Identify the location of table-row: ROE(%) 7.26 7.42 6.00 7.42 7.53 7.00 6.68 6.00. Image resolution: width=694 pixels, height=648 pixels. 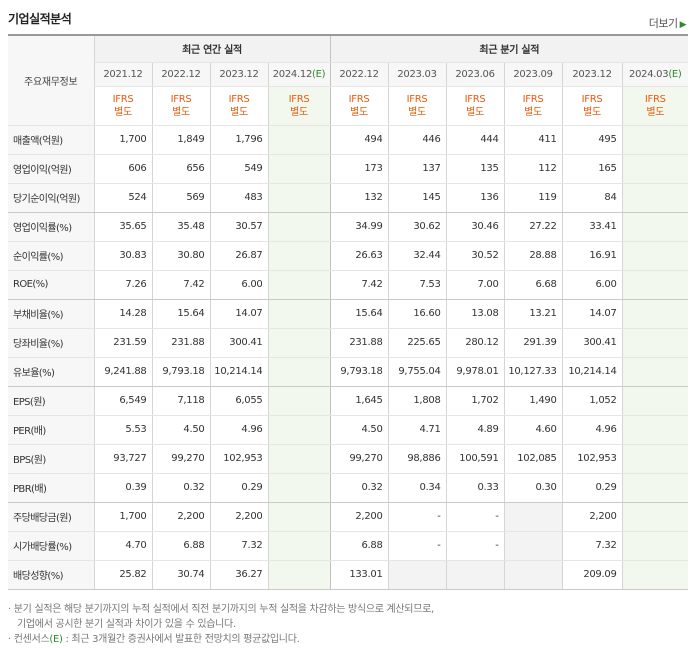
(348, 285).